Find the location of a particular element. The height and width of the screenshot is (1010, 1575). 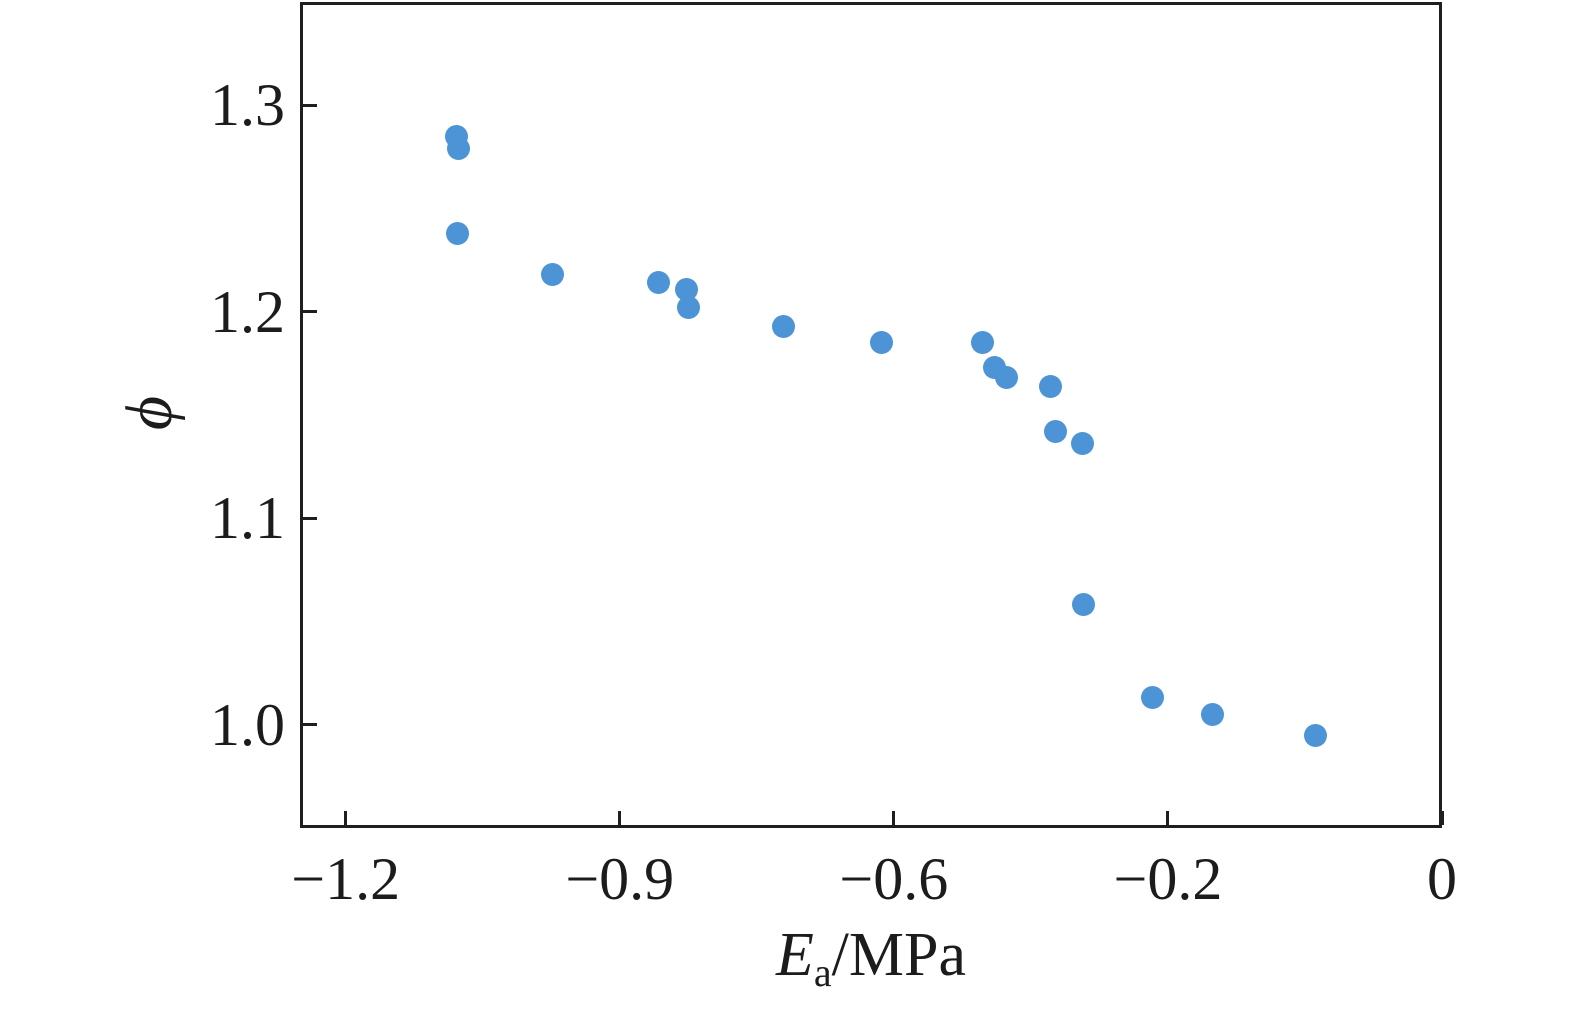

x-axis-title-unit: /MPa is located at coordinates (898, 955).